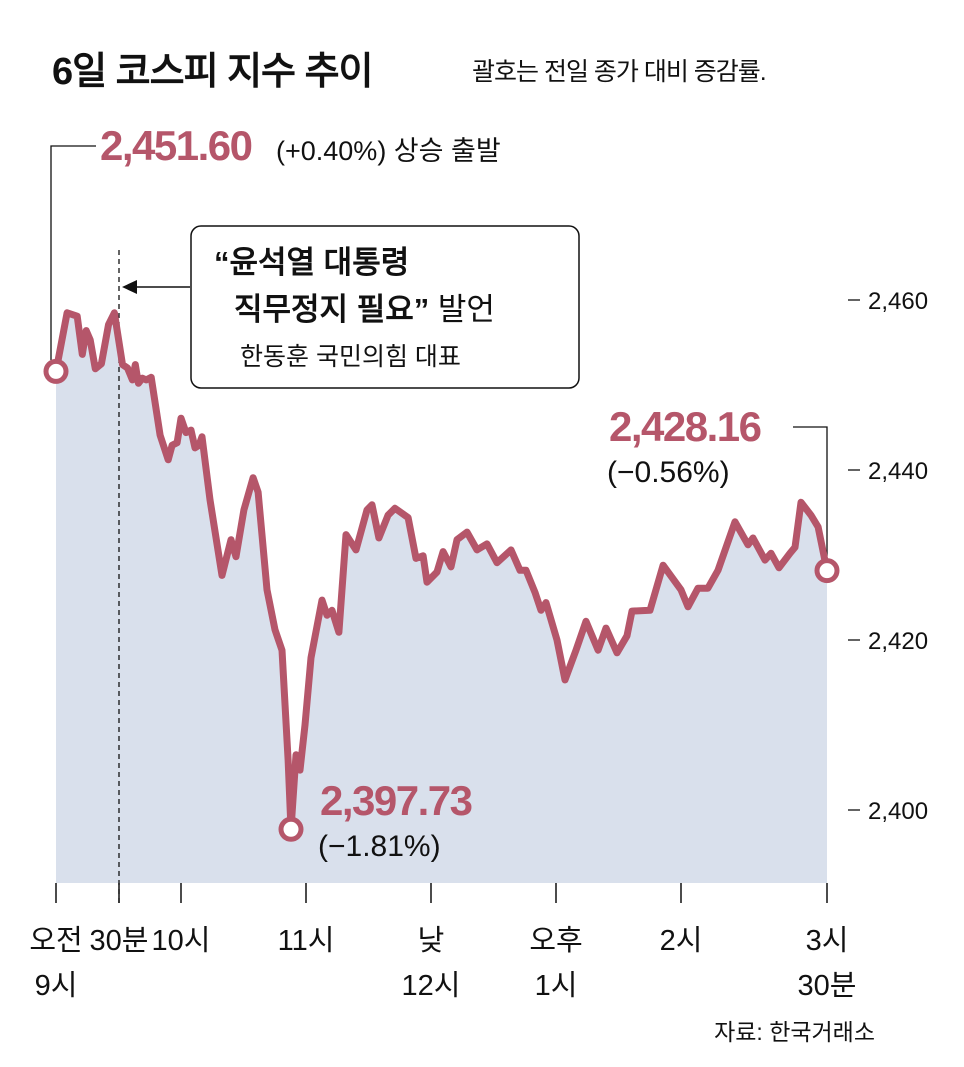 The height and width of the screenshot is (1067, 964). I want to click on x-tick-label: 오전, so click(55, 941).